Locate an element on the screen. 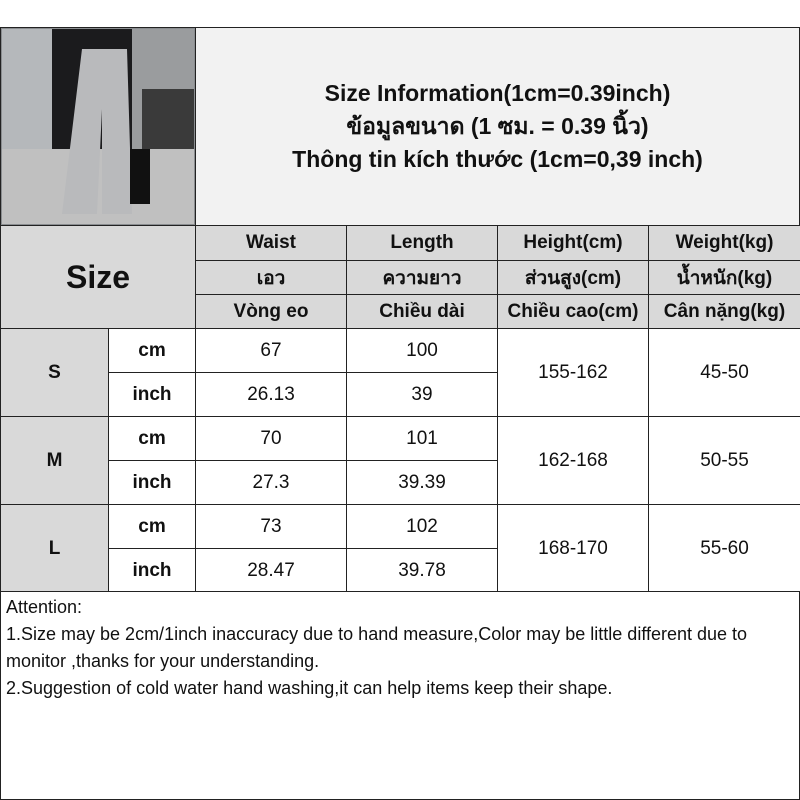 The width and height of the screenshot is (800, 800). model-pants-image is located at coordinates (98, 126).